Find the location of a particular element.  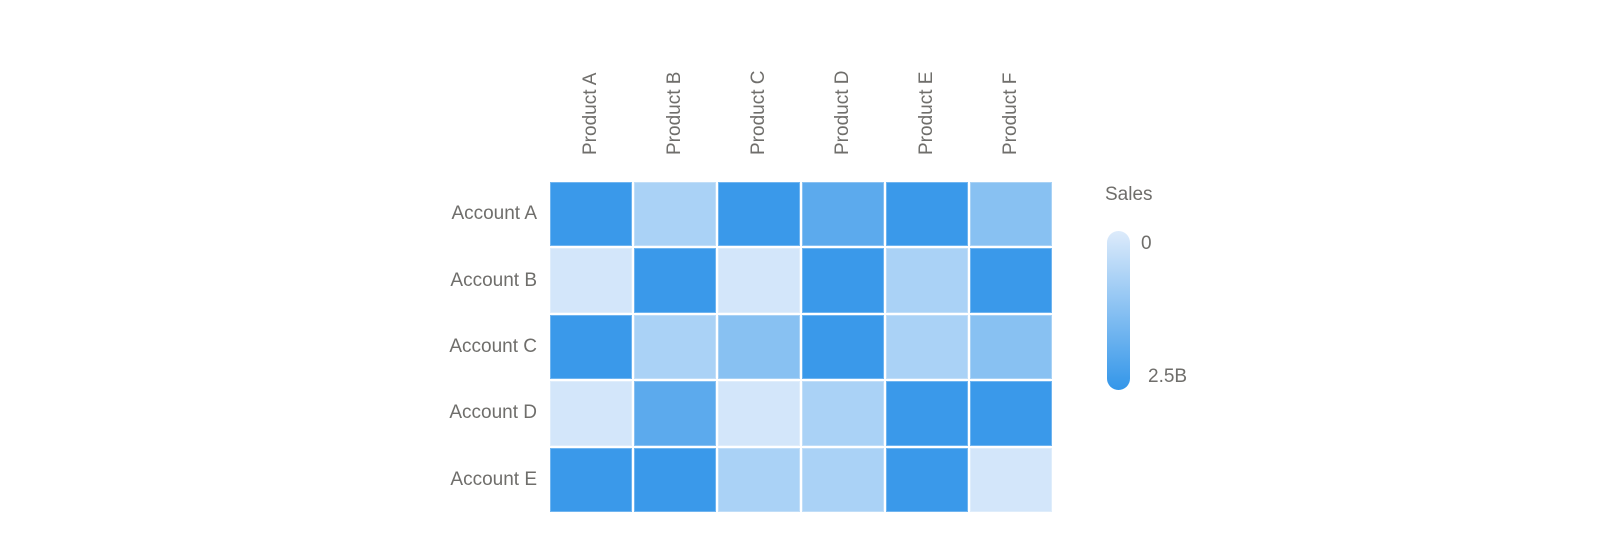

heatmap-cell-r3c1 is located at coordinates (675, 413).